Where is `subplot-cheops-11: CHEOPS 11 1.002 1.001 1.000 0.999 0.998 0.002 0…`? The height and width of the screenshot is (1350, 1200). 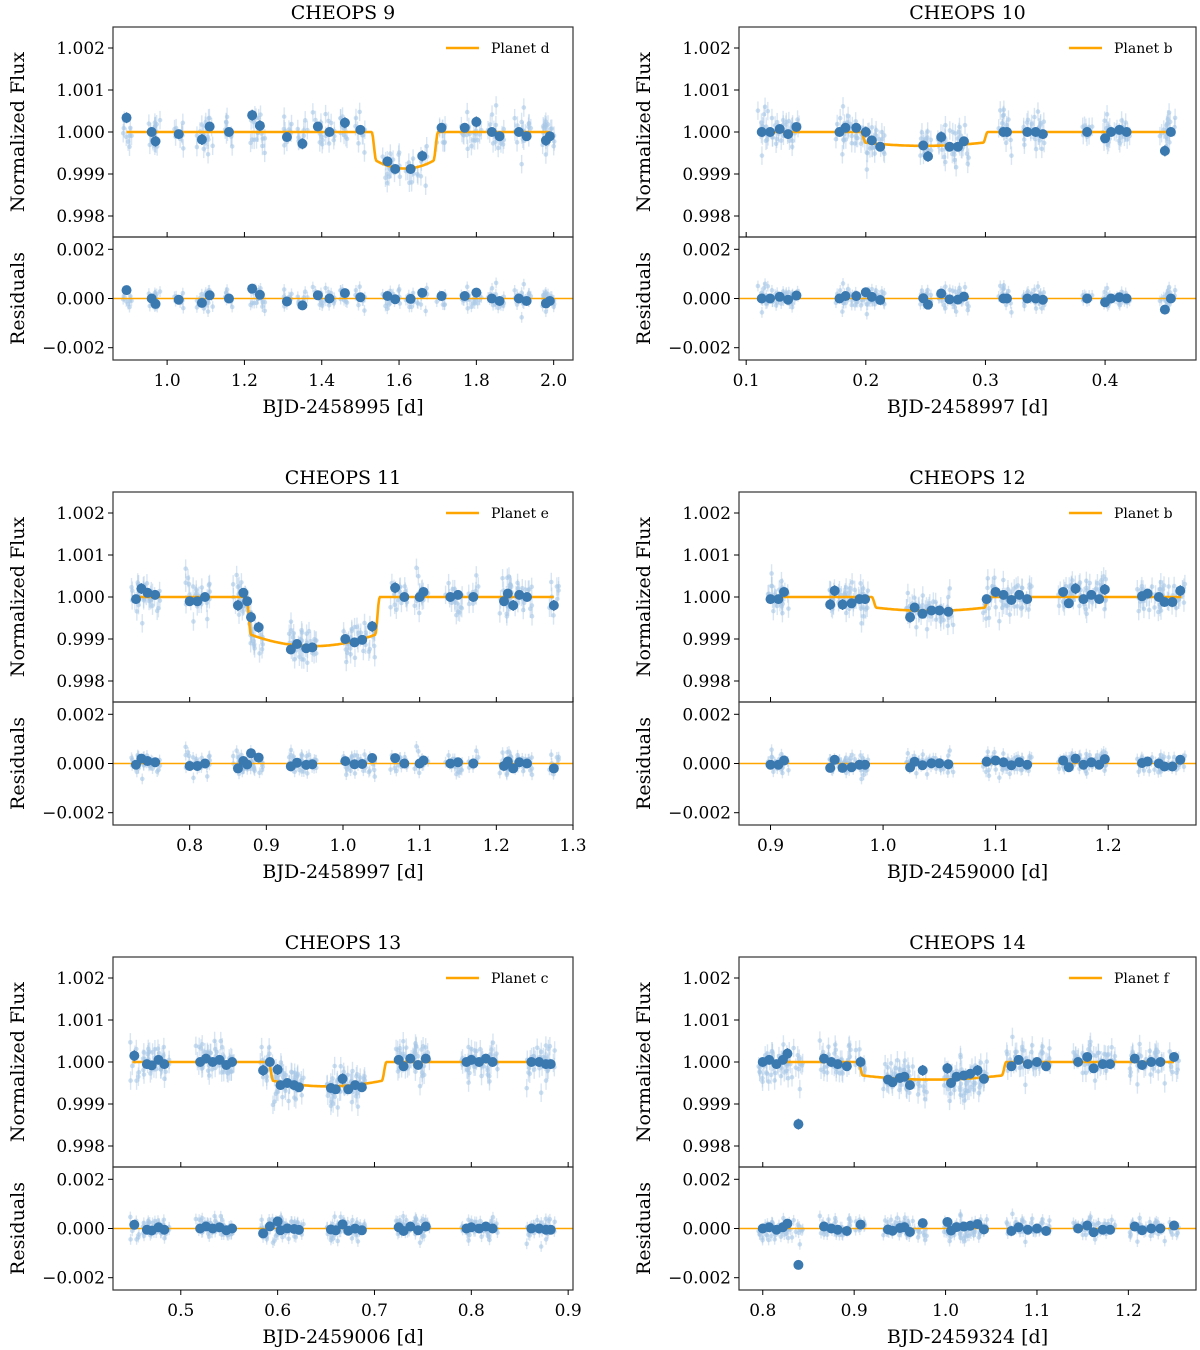 subplot-cheops-11: CHEOPS 11 1.002 1.001 1.000 0.999 0.998 0.002 0… is located at coordinates (297, 675).